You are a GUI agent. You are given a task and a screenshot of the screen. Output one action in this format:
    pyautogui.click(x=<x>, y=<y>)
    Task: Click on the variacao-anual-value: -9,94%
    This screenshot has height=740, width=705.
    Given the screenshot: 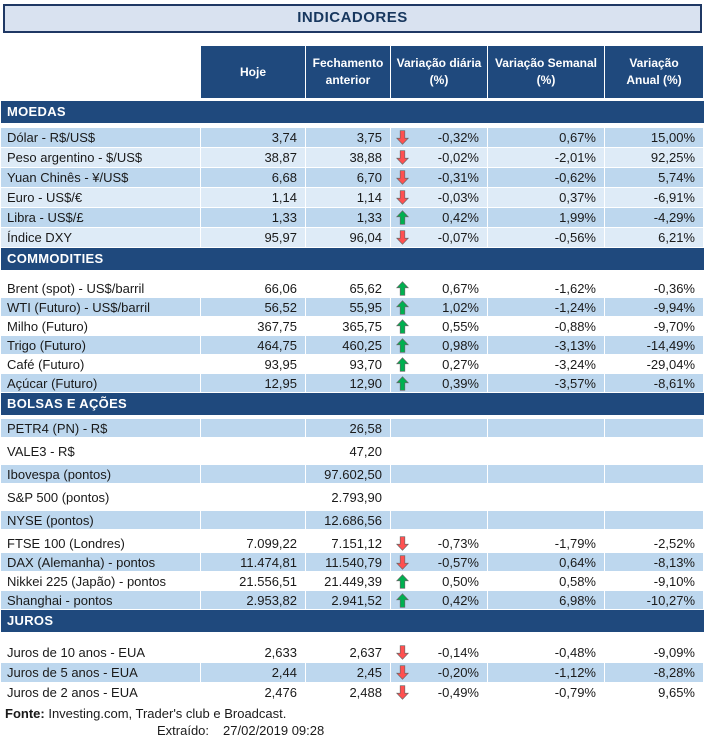 What is the action you would take?
    pyautogui.click(x=654, y=307)
    